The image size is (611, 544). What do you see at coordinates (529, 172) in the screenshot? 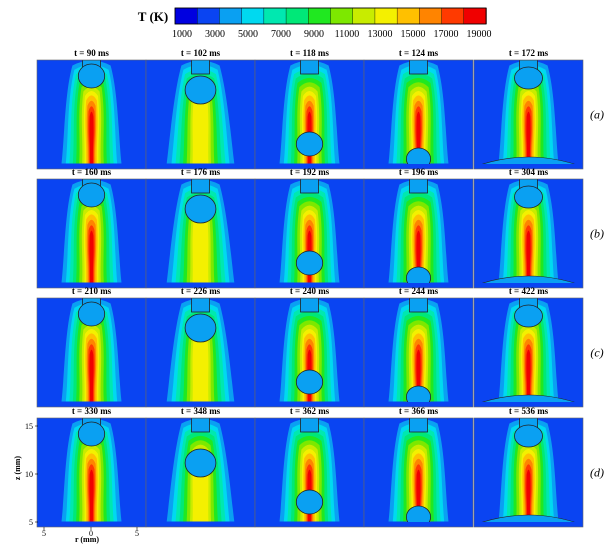
I see `time-label: t = 304 ms` at bounding box center [529, 172].